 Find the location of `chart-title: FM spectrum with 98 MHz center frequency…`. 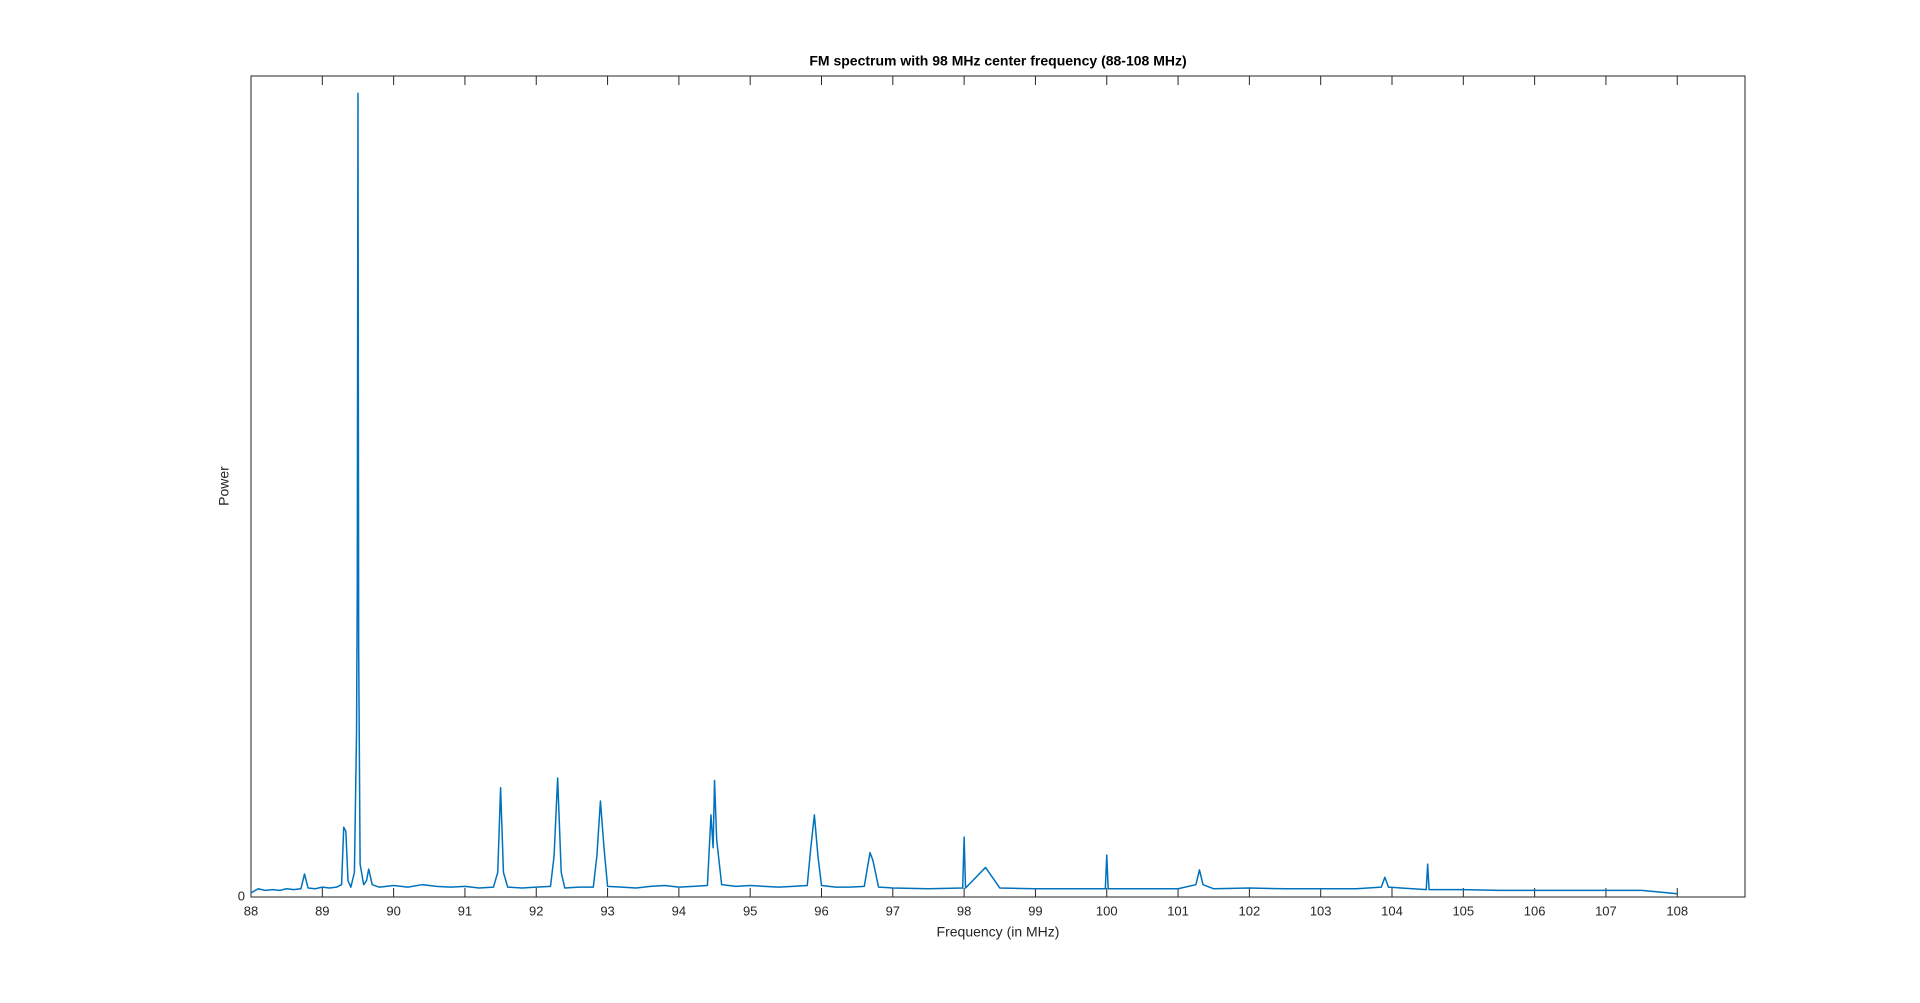

chart-title: FM spectrum with 98 MHz center frequency… is located at coordinates (997, 61).